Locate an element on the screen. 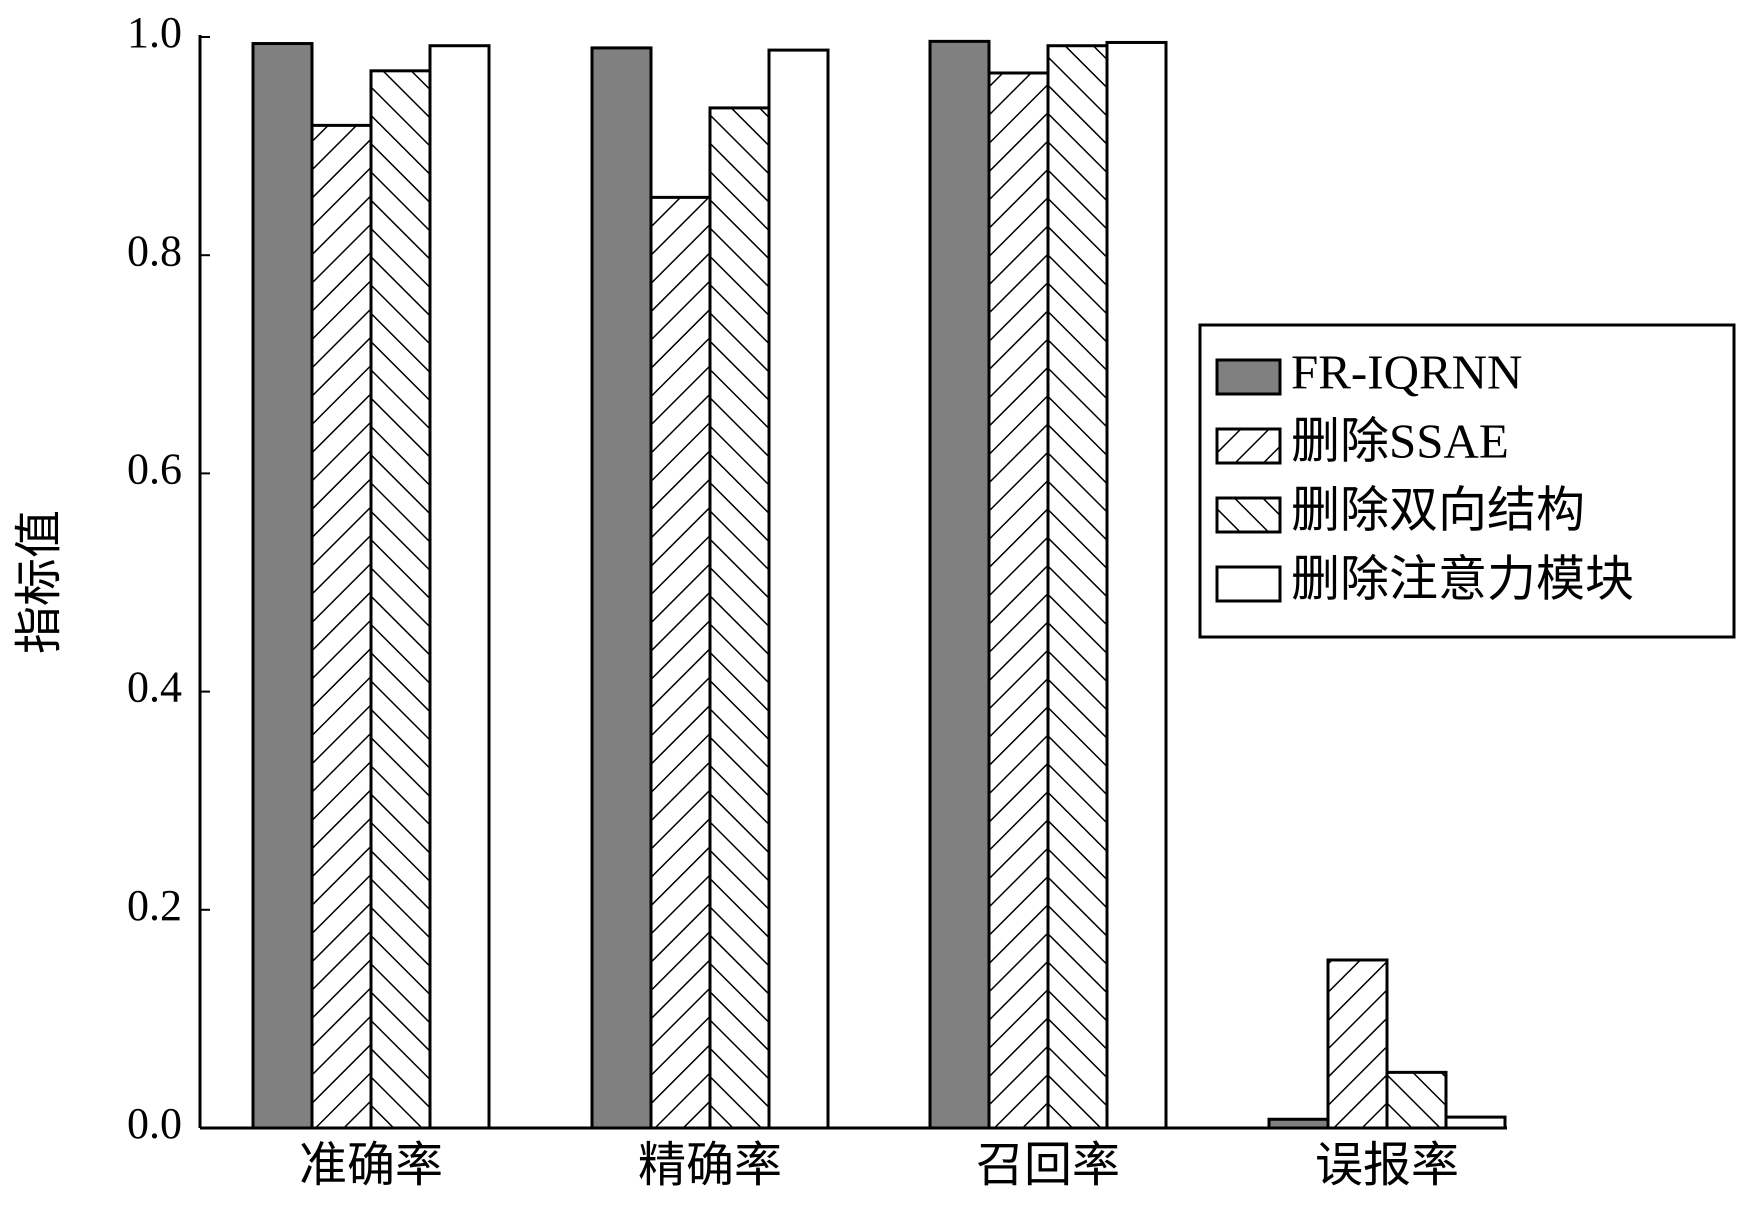 The image size is (1738, 1210). x-tick-label: 精确率 is located at coordinates (710, 1165).